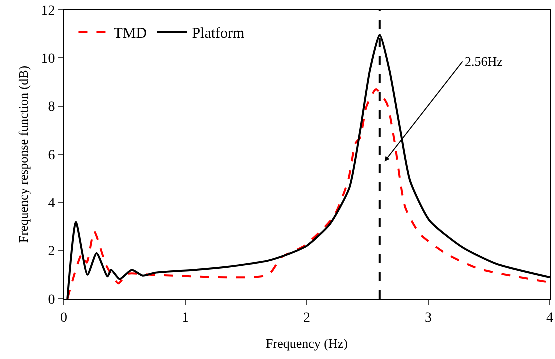 This screenshot has width=555, height=359. What do you see at coordinates (550, 318) in the screenshot?
I see `x-tick-label: 4` at bounding box center [550, 318].